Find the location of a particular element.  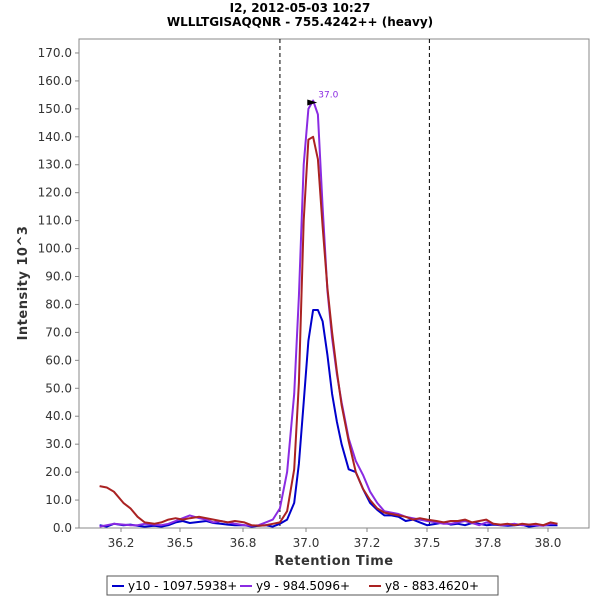

y-tick-label: 30.0 is located at coordinates (58, 444).